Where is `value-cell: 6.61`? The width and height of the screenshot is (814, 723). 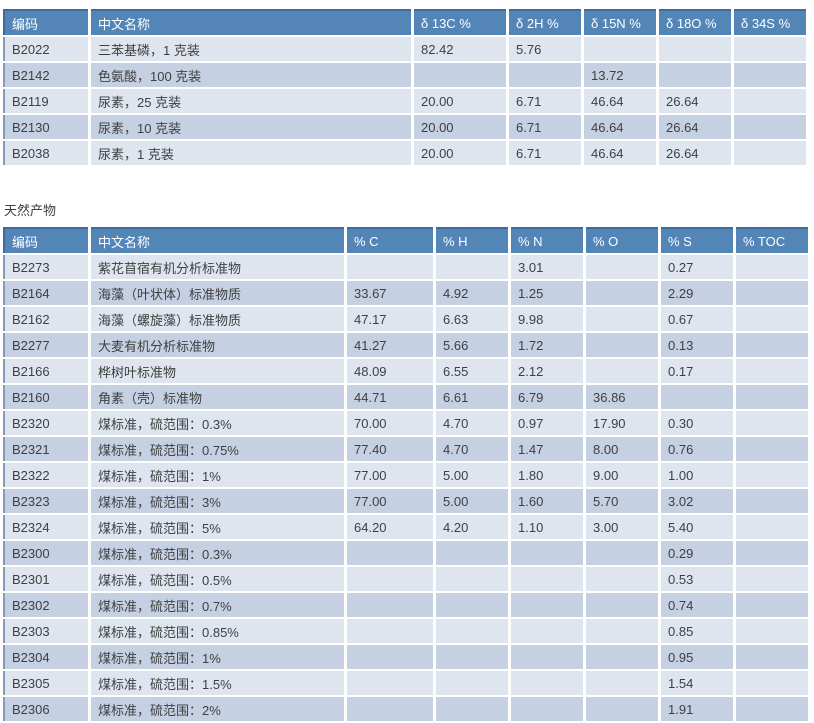 value-cell: 6.61 is located at coordinates (472, 397).